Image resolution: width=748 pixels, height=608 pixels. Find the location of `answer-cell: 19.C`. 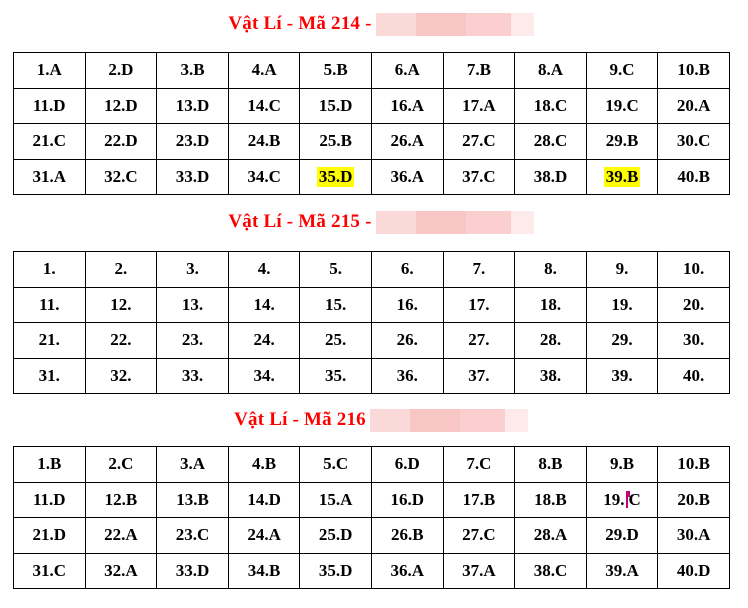

answer-cell: 19.C is located at coordinates (622, 499).